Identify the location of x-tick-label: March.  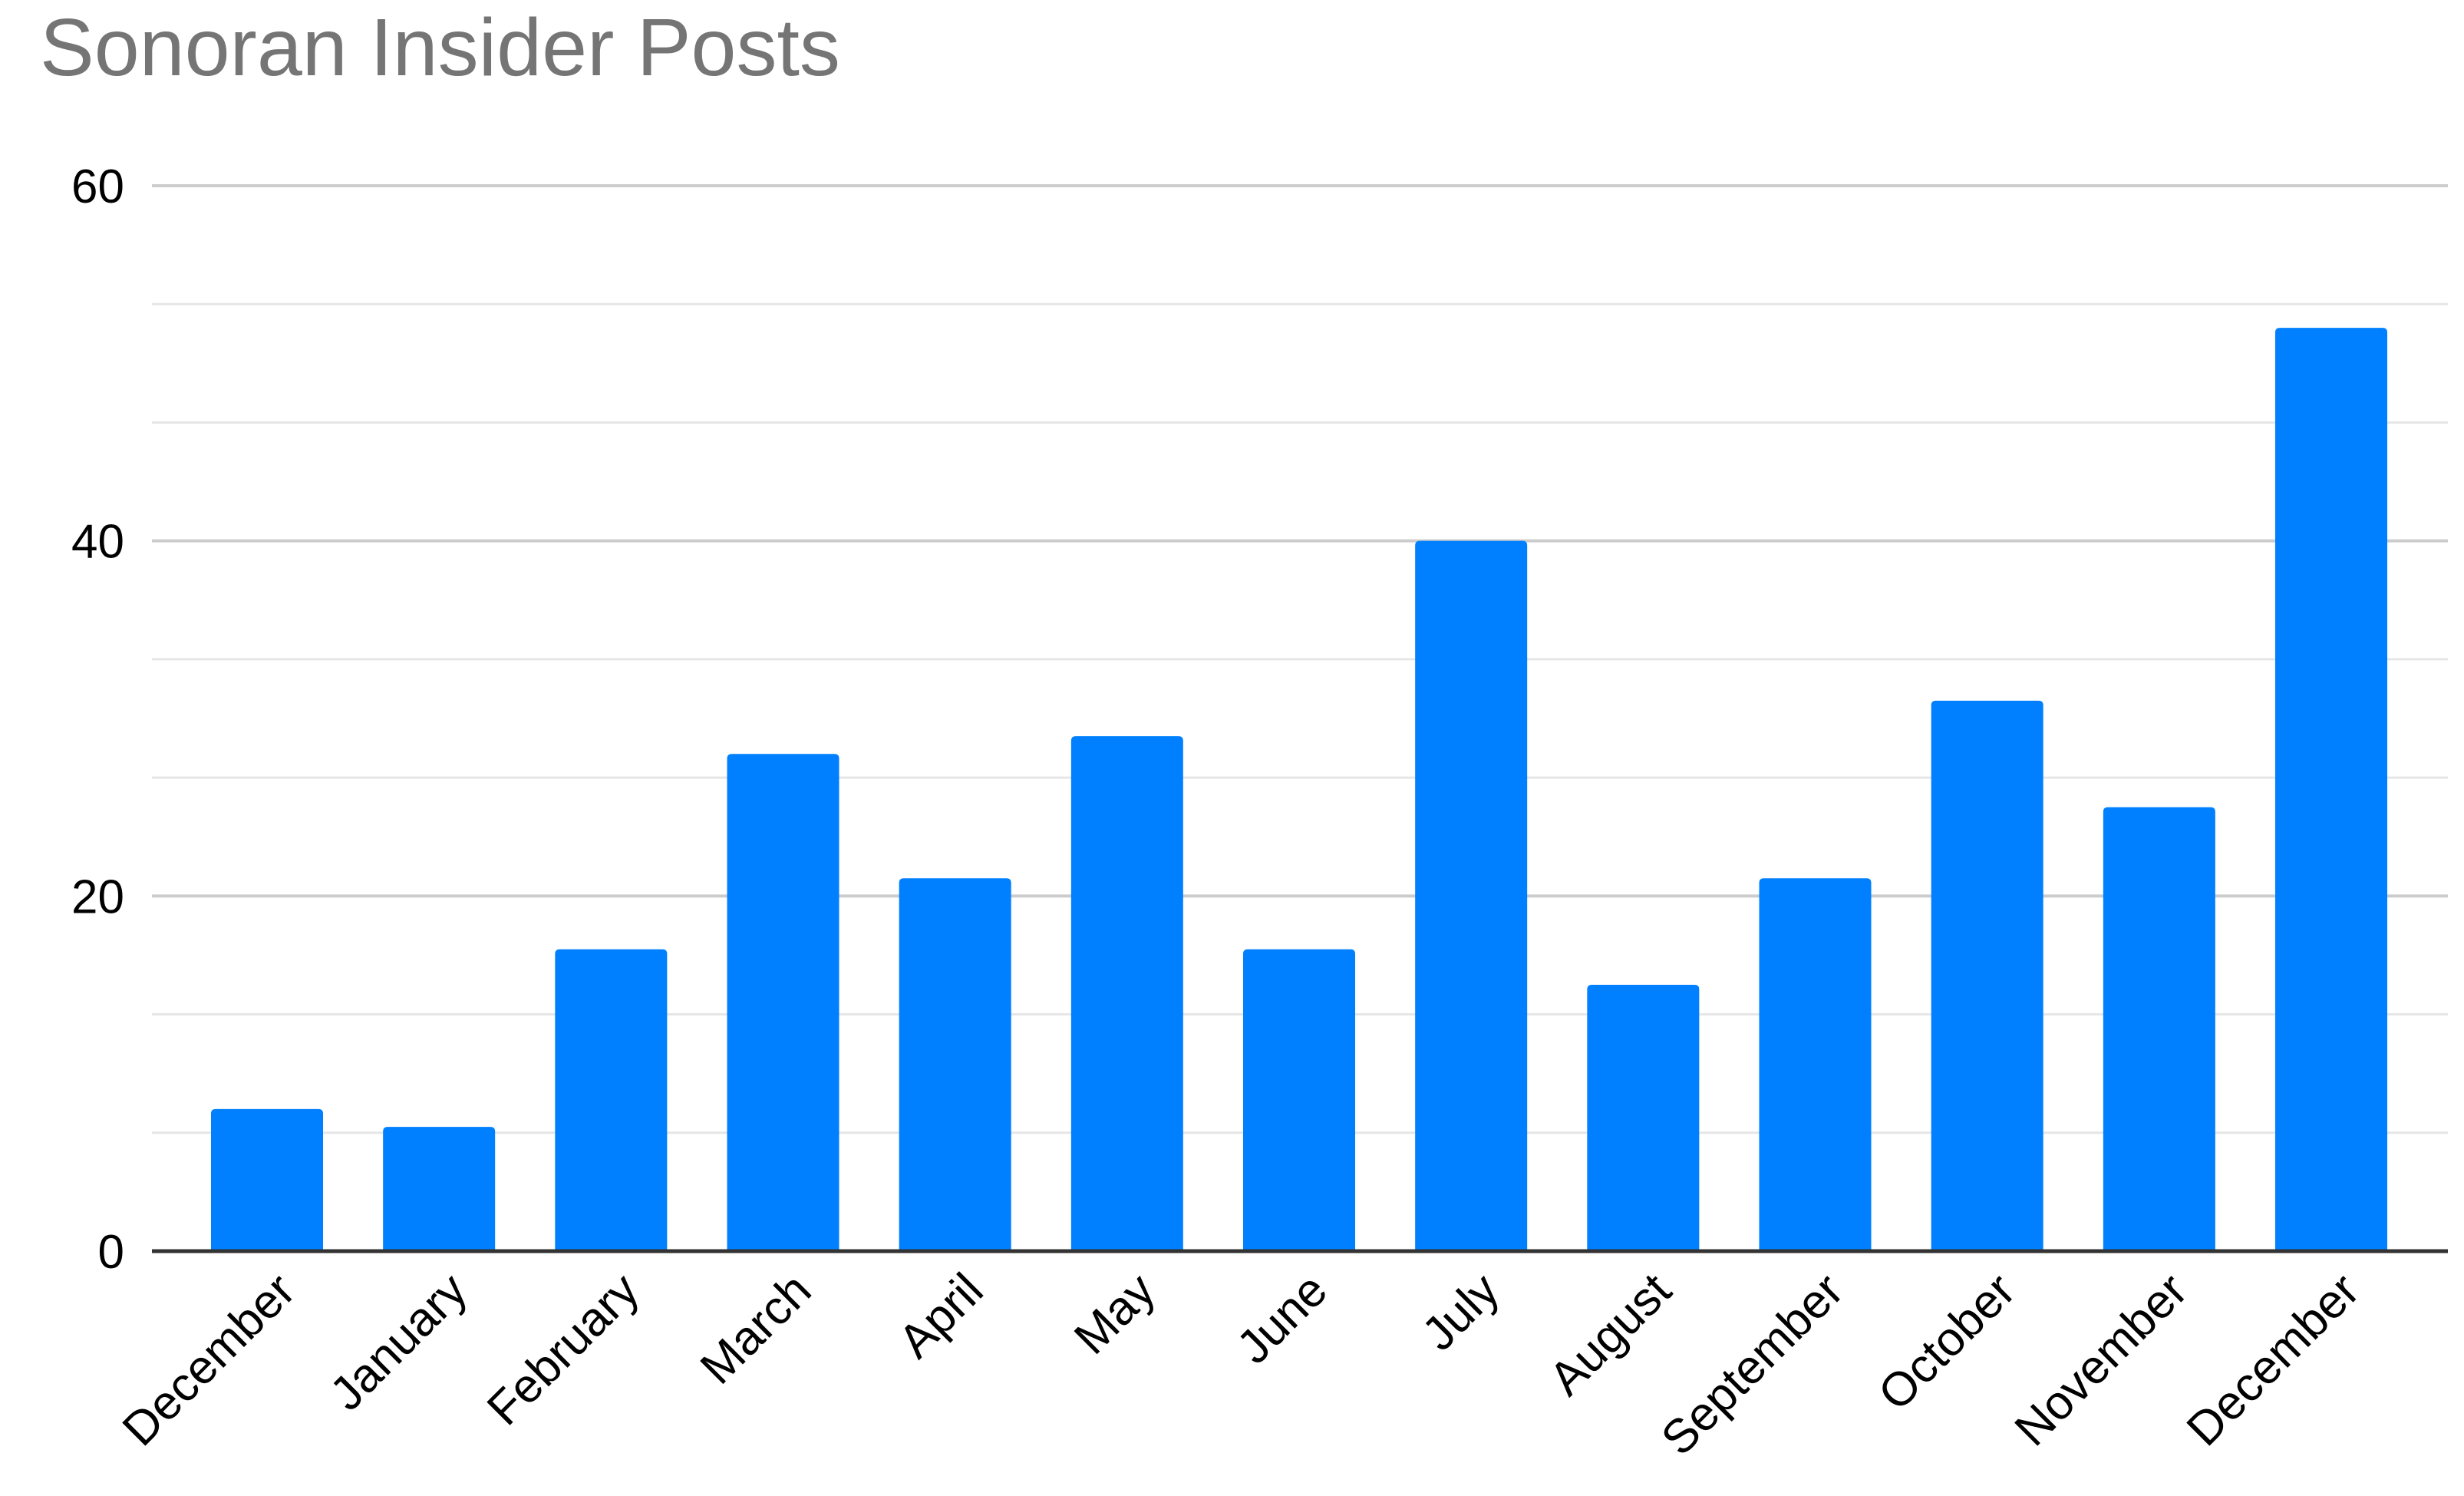
(757, 1329).